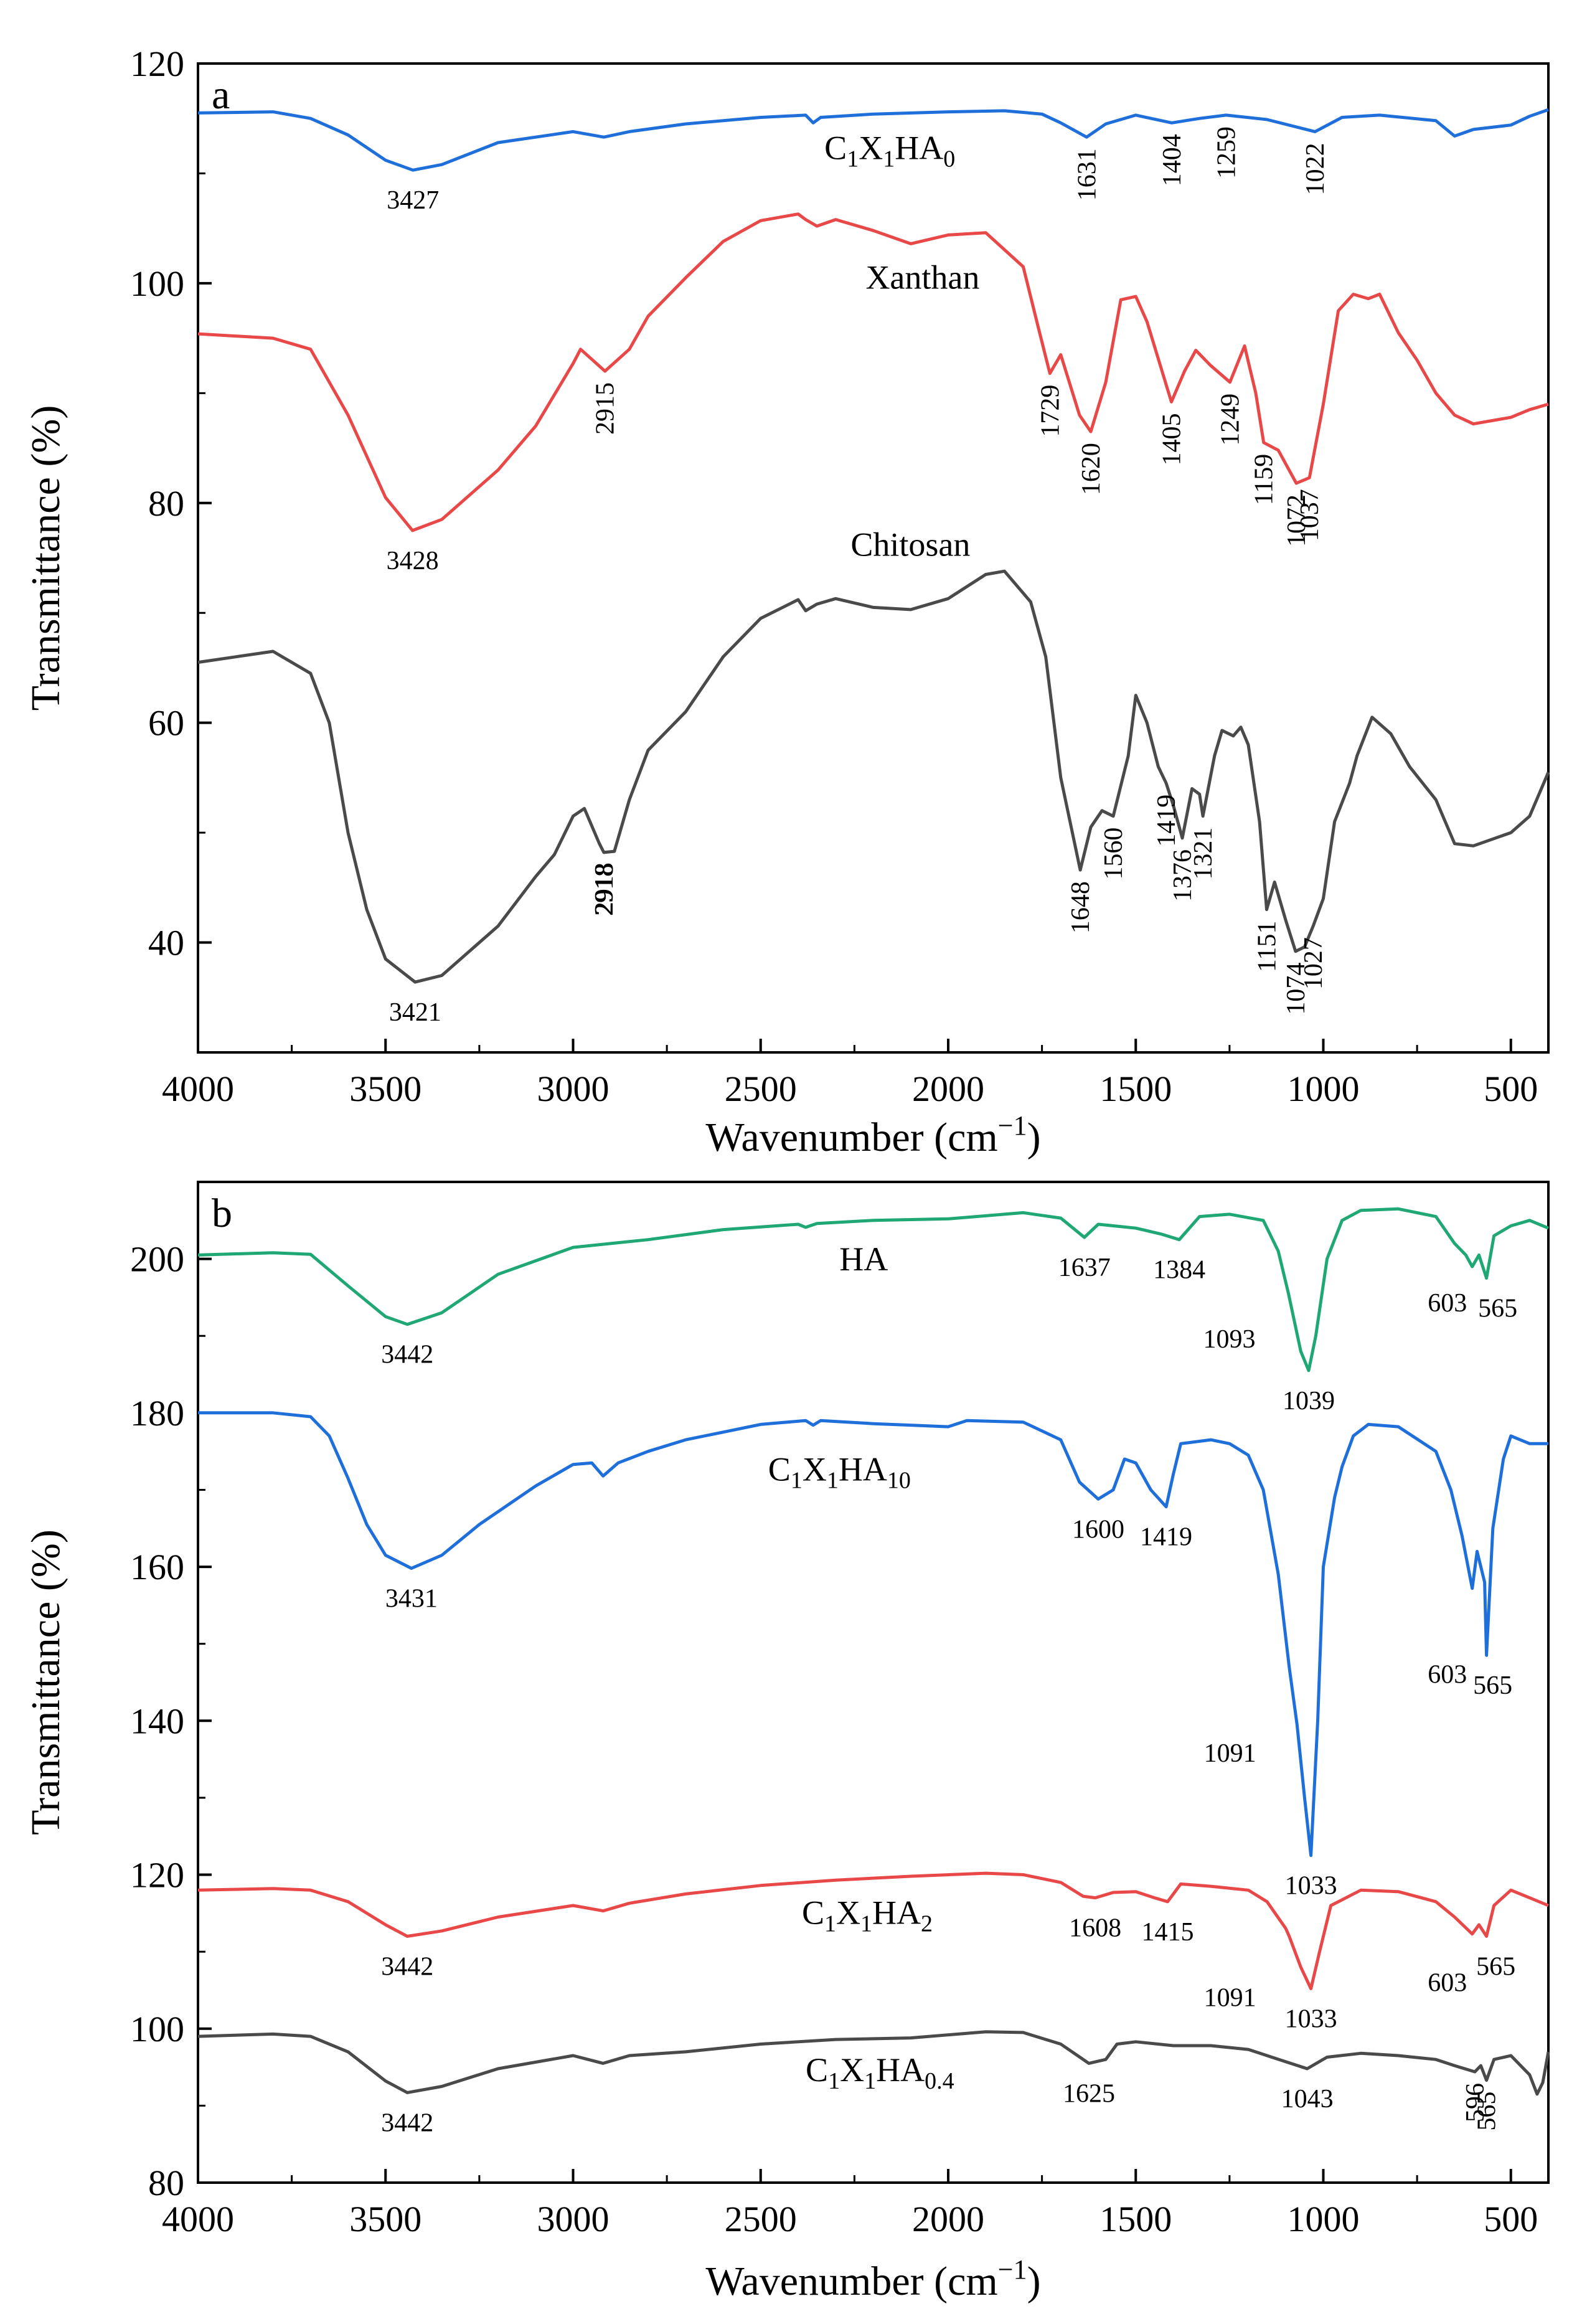  Describe the element at coordinates (1113, 854) in the screenshot. I see `peak-label: 1560` at that location.